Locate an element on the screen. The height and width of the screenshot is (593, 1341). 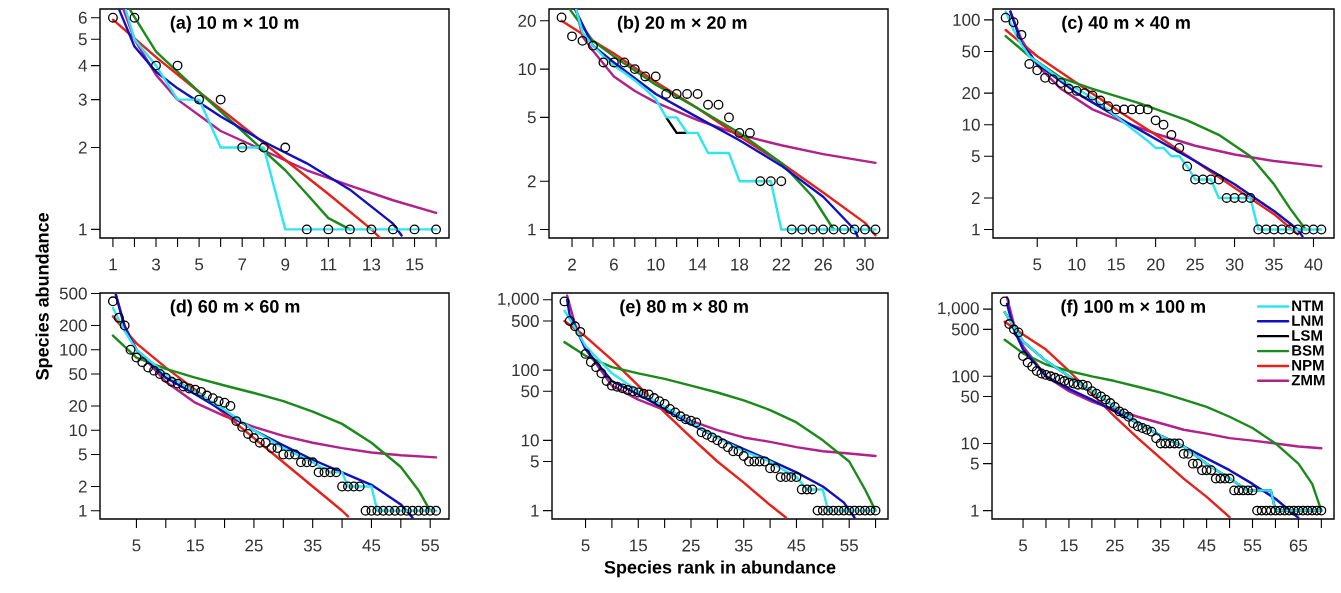
x-tick-label: 20 is located at coordinates (1156, 264).